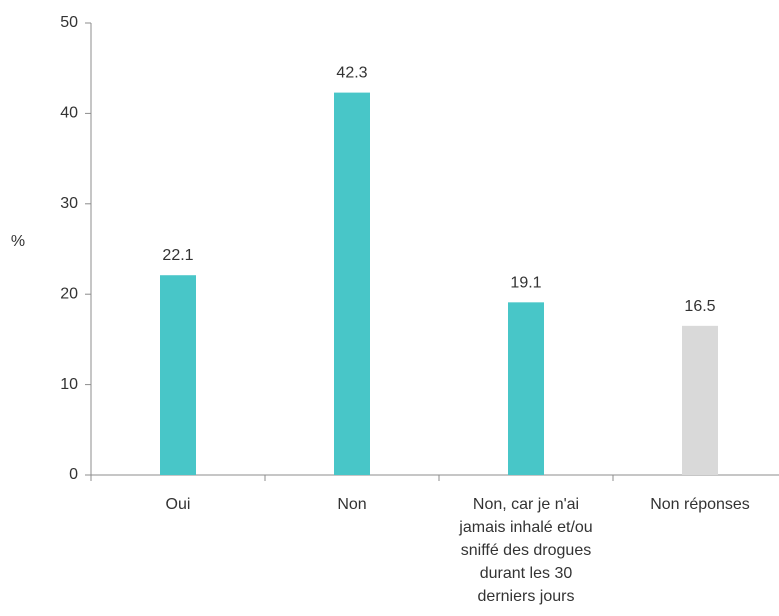 The height and width of the screenshot is (616, 779). Describe the element at coordinates (177, 255) in the screenshot. I see `data-label: 22.1` at that location.